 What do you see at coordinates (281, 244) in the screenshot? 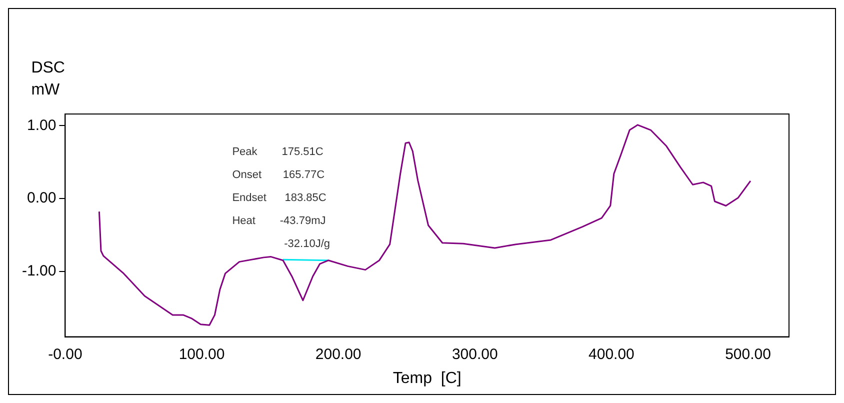
I see `annotation: -32.10J/g` at bounding box center [281, 244].